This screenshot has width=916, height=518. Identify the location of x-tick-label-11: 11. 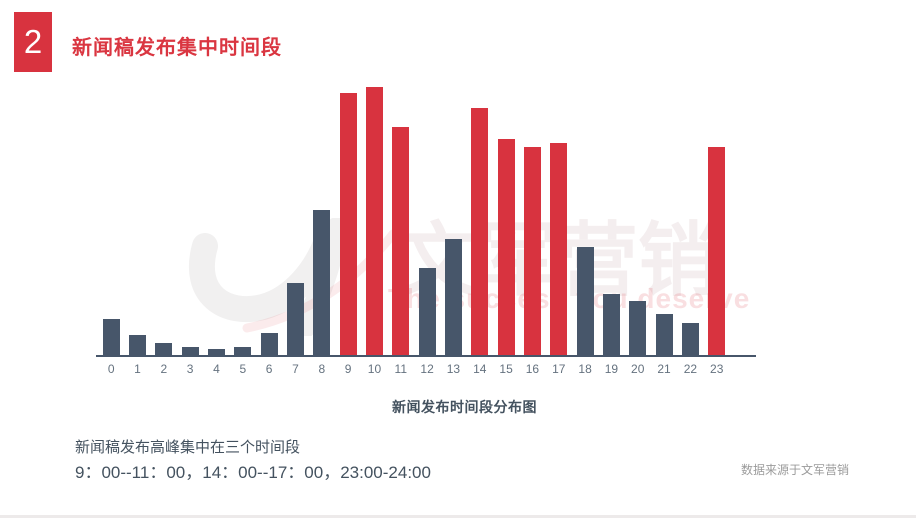
(400, 369).